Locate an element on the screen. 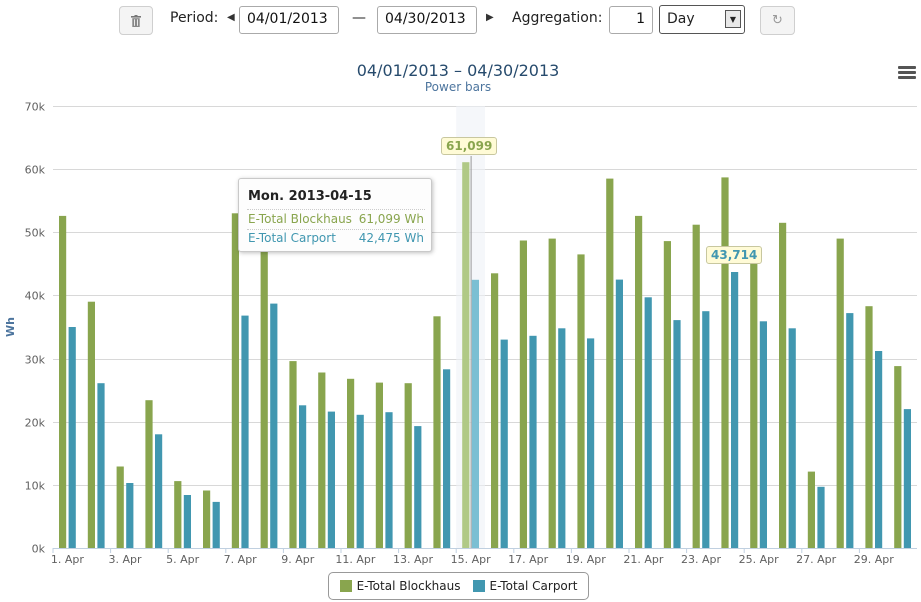 The image size is (921, 602). legend-label: E-Total Carport is located at coordinates (533, 586).